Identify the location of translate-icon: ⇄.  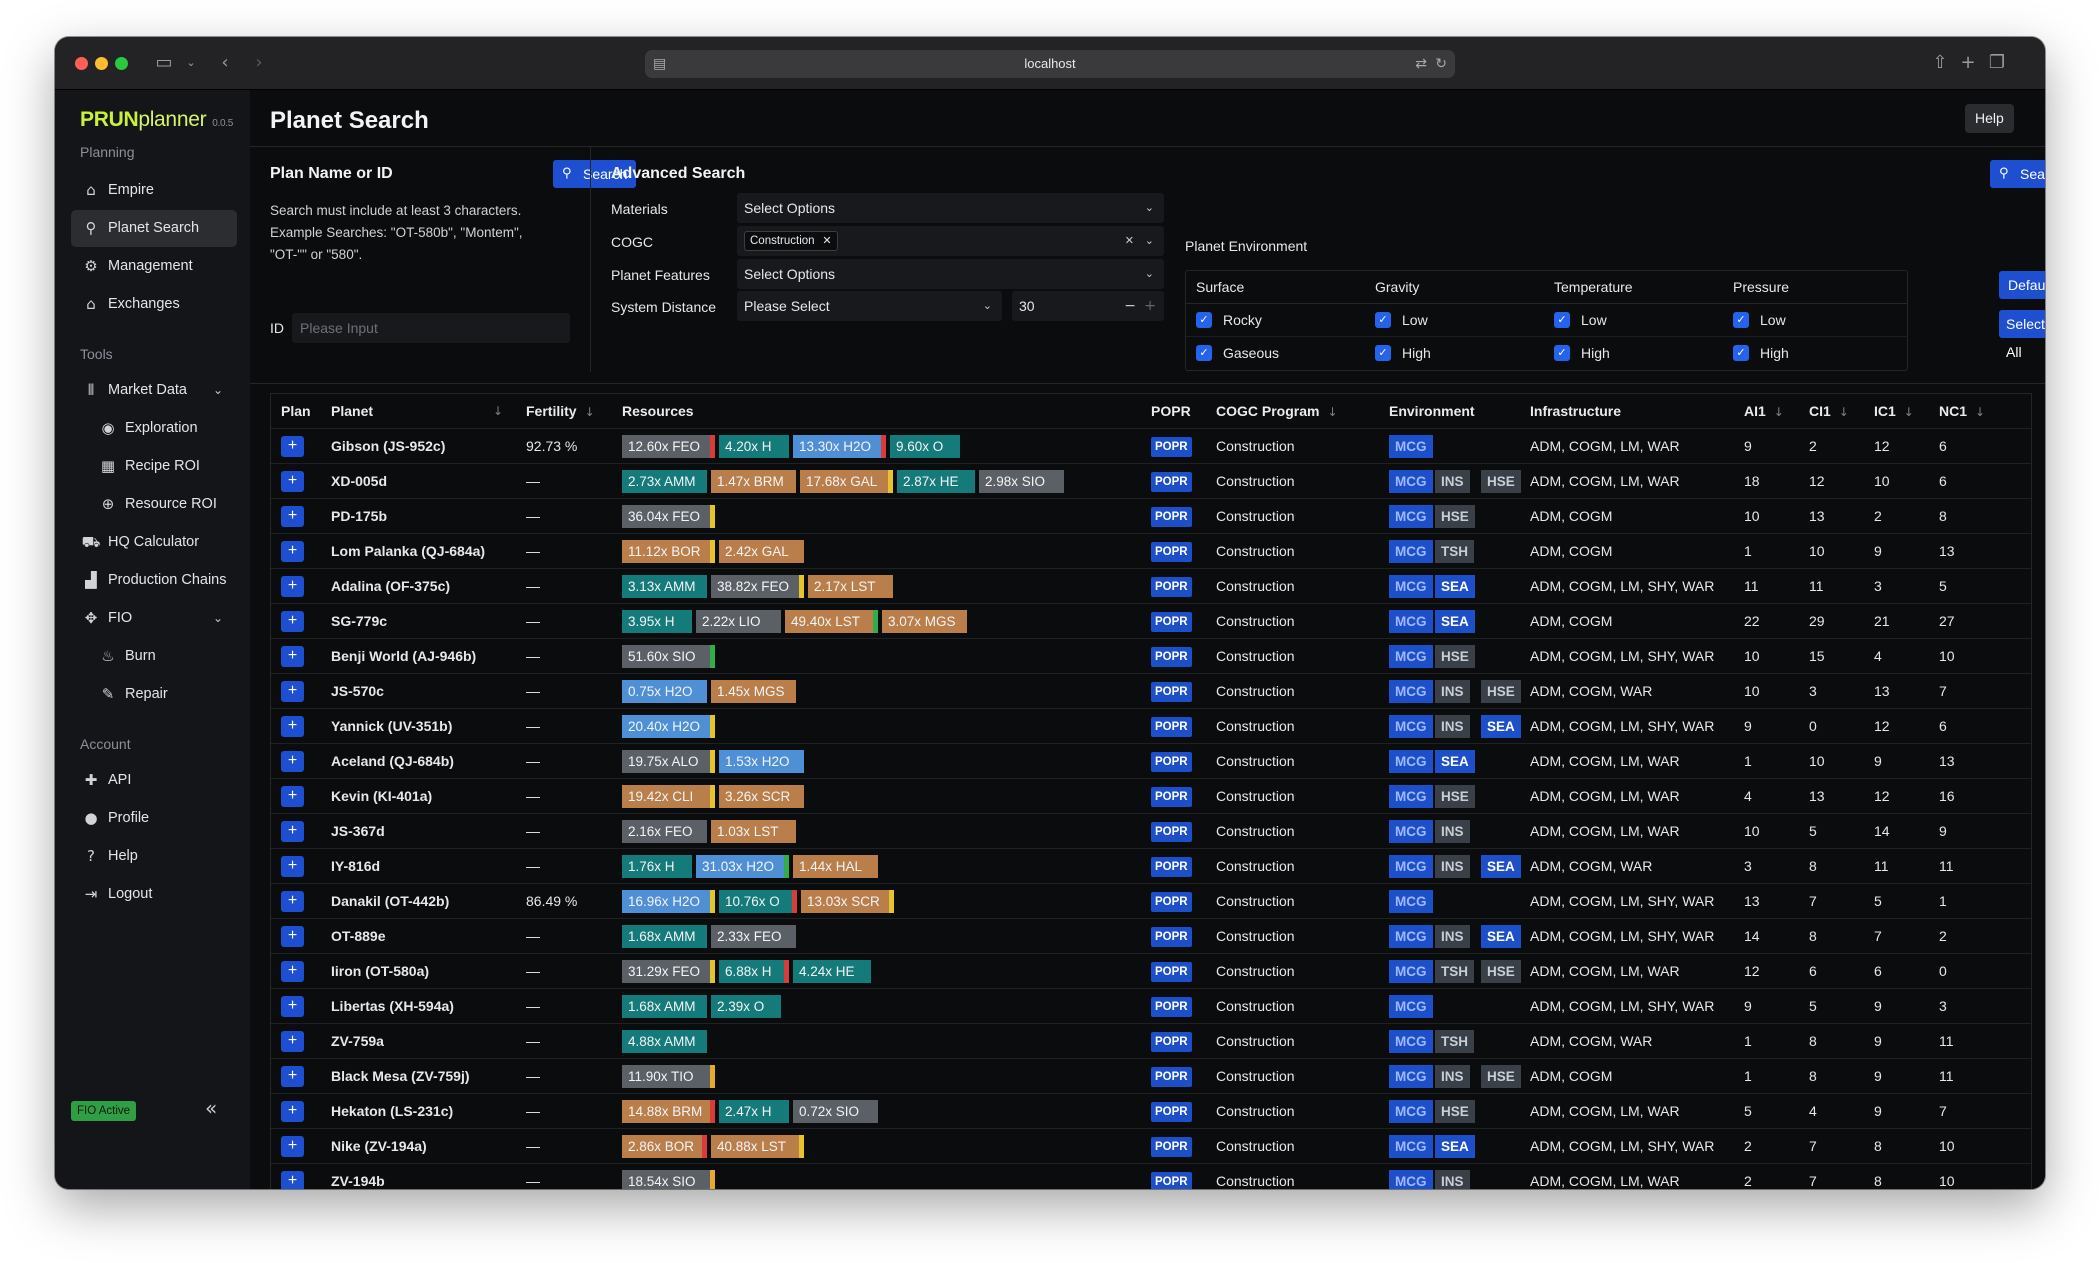
(1421, 64).